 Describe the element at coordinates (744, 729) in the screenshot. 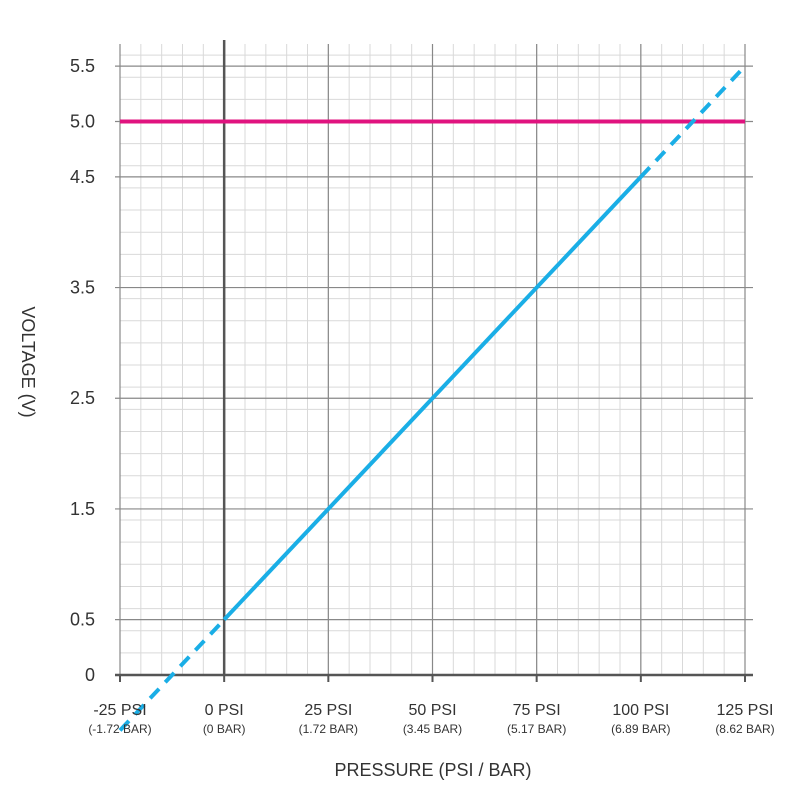

I see `x-tick-sublabel: (8.62 BAR)` at that location.